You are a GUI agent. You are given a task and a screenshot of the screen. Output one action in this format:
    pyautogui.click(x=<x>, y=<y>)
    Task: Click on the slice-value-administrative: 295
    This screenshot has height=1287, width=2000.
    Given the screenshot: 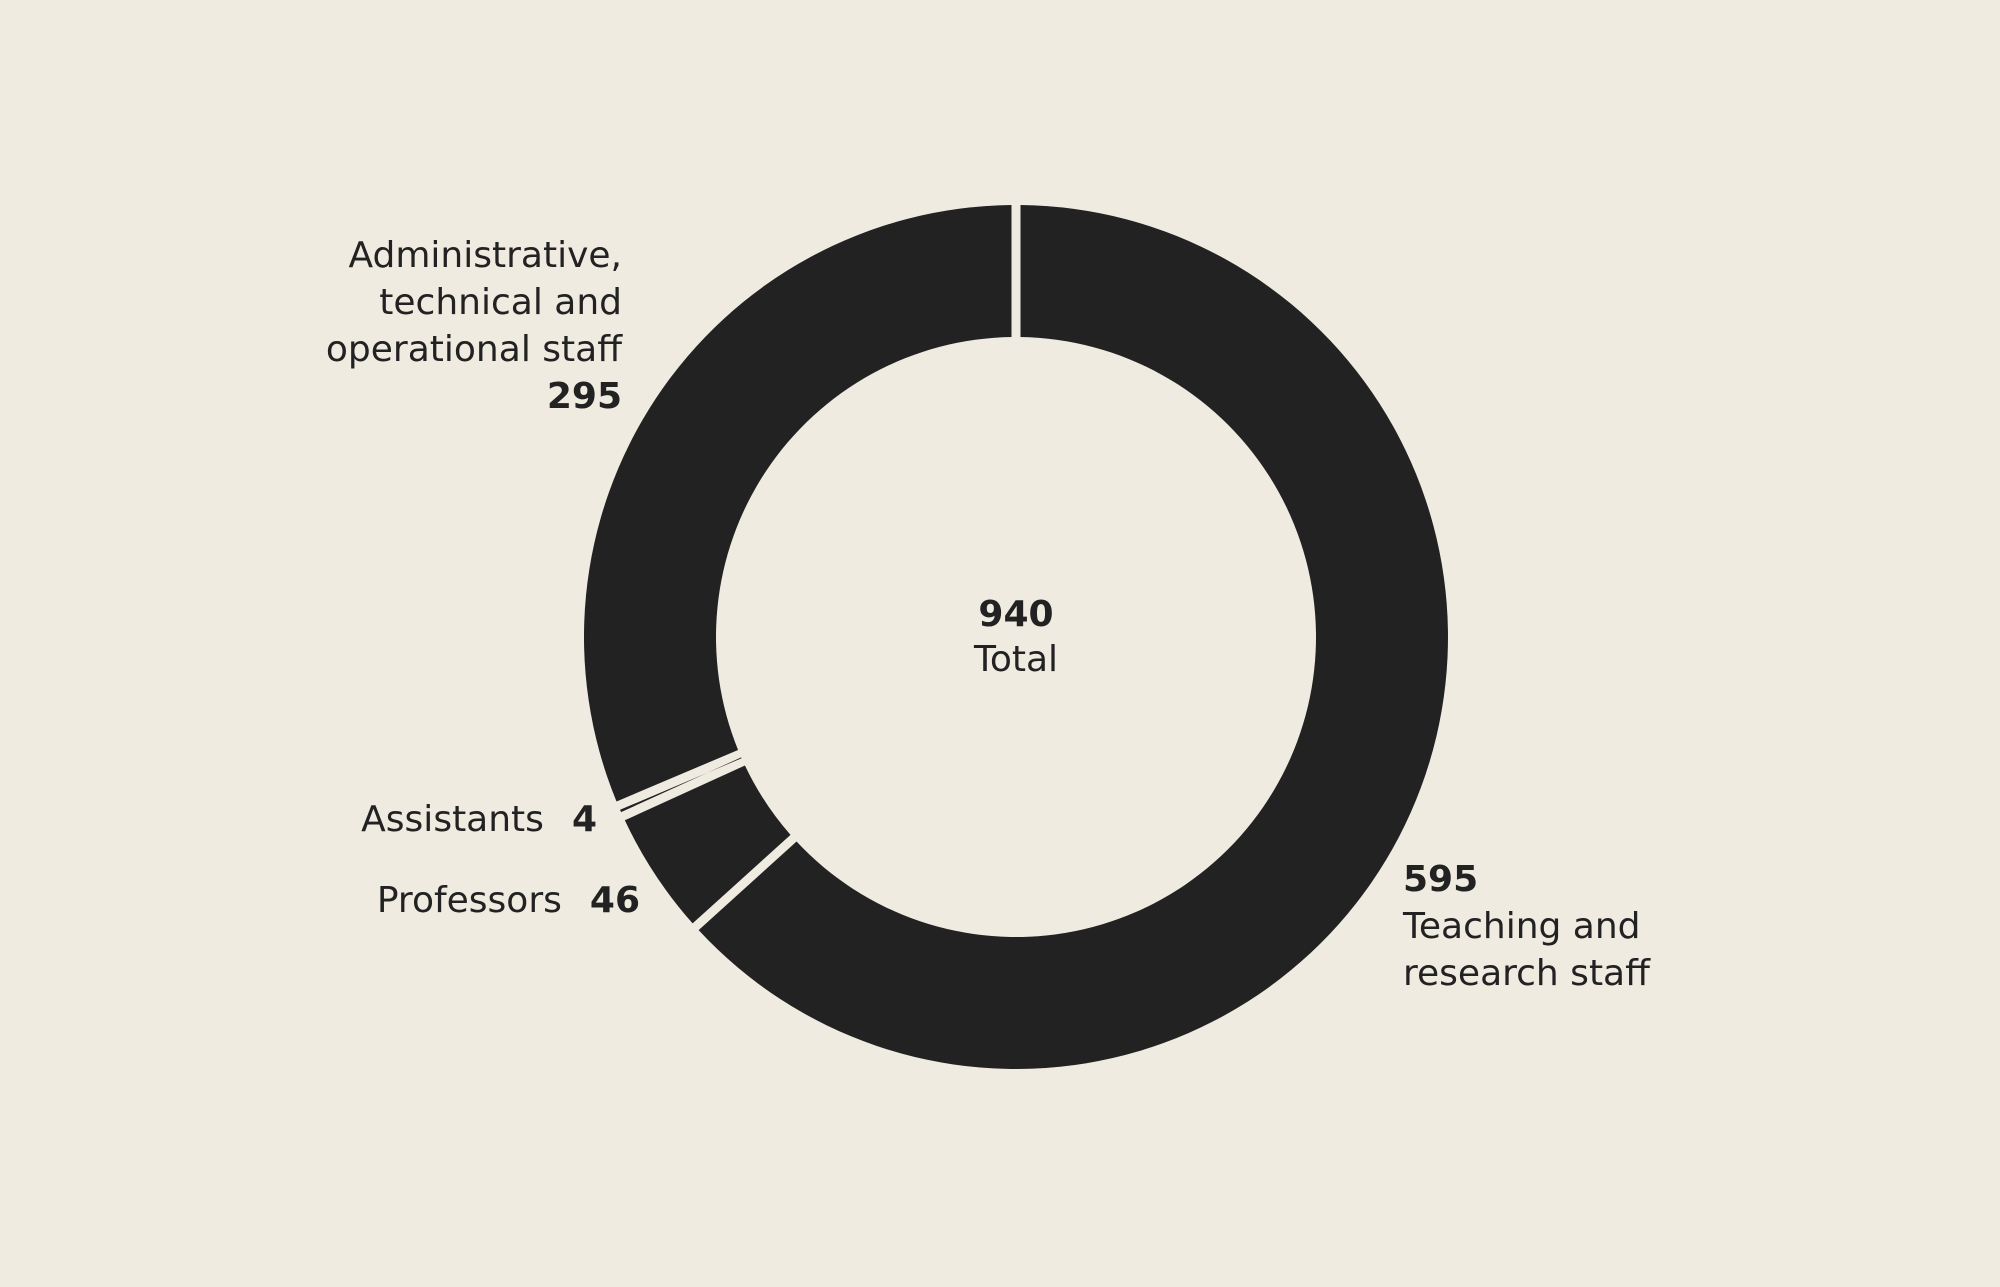 What is the action you would take?
    pyautogui.click(x=584, y=396)
    